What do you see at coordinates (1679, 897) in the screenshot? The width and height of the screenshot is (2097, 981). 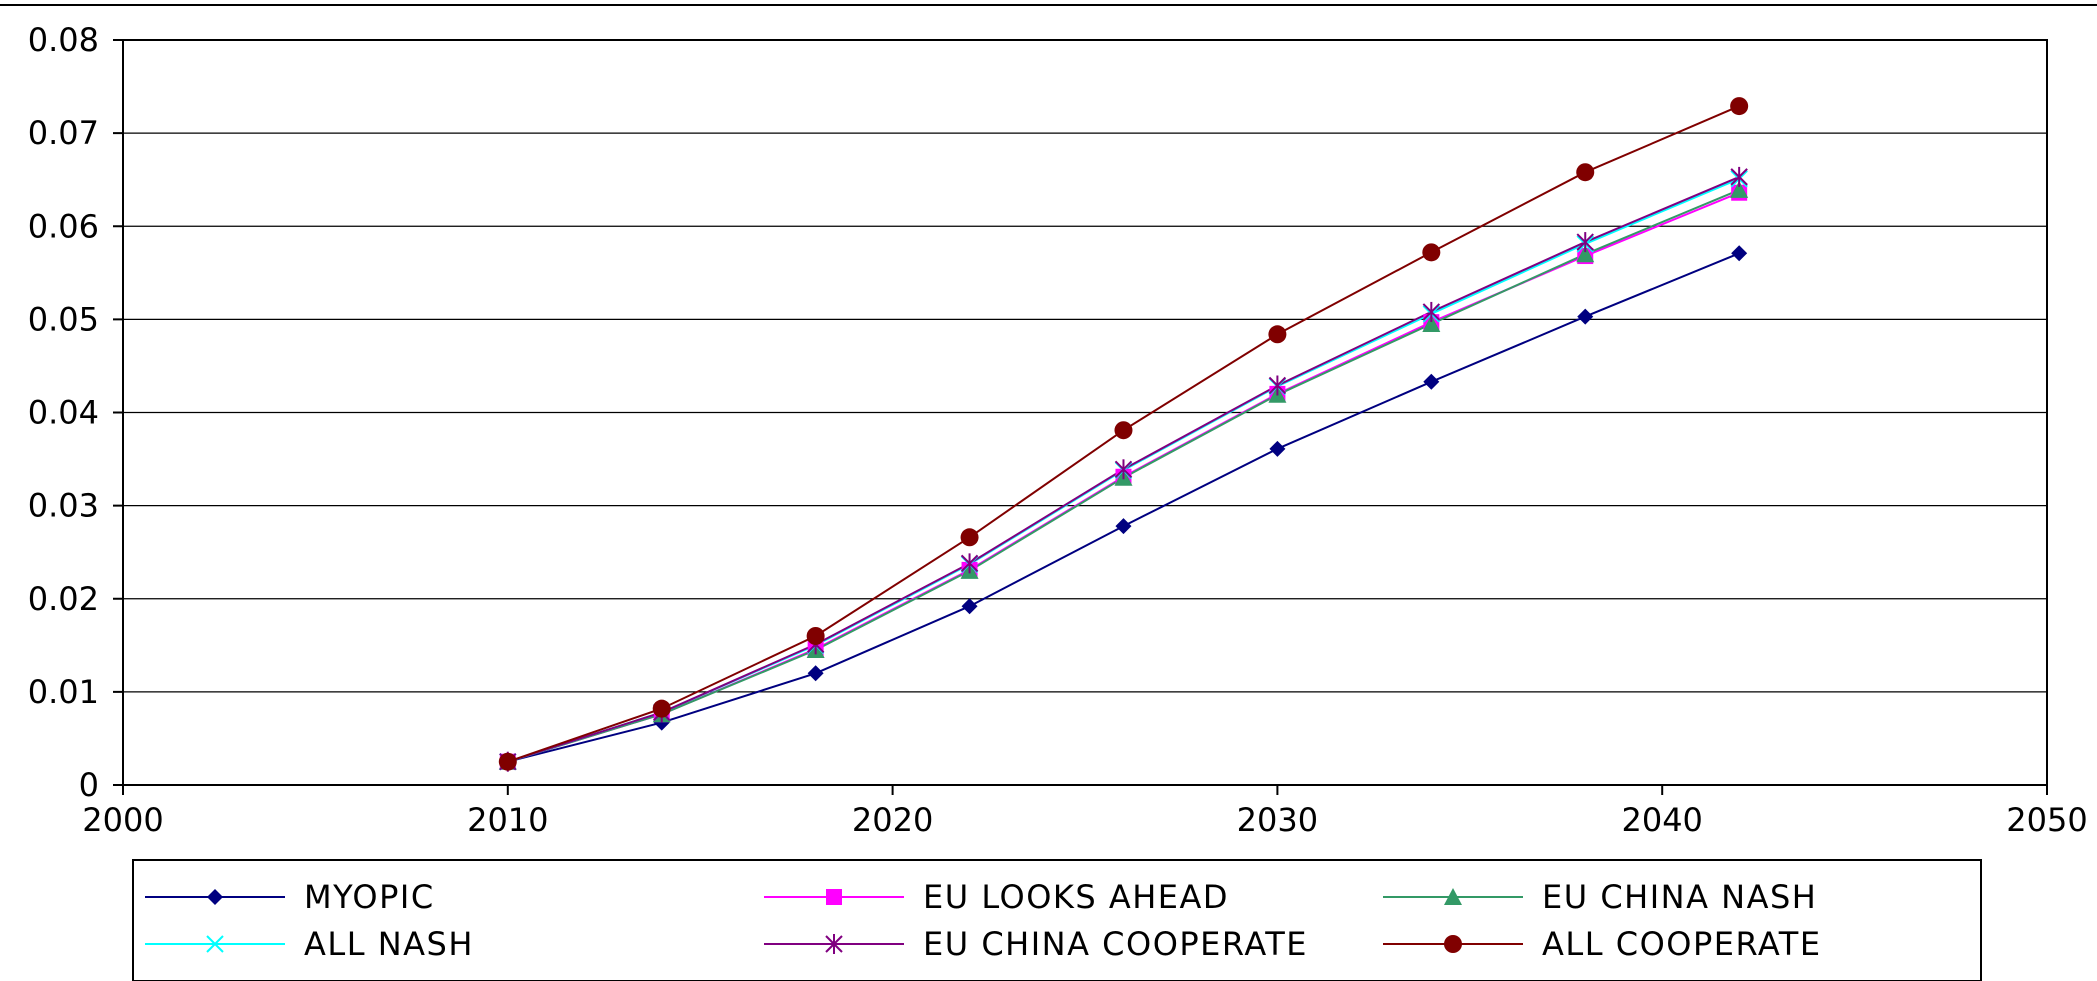 I see `legend-label-eu-china-nash: EU CHINA NASH` at bounding box center [1679, 897].